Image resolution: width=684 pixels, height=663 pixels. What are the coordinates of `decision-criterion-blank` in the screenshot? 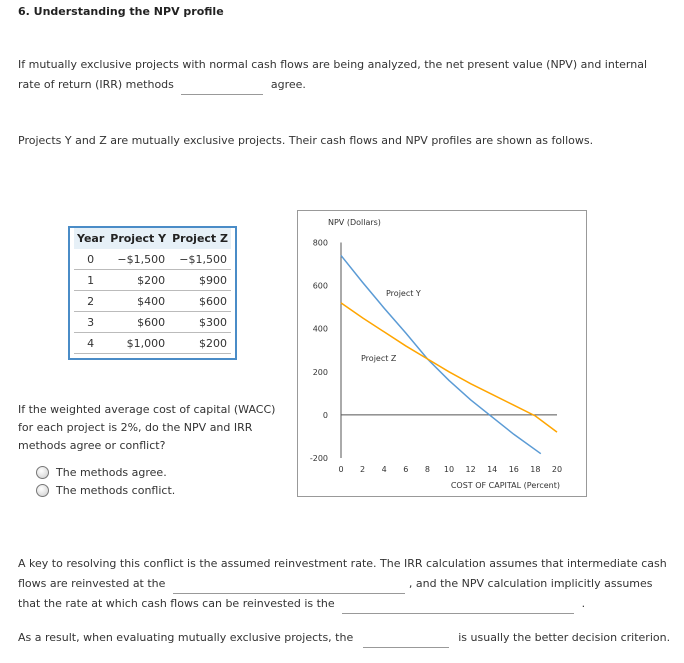 It's located at (405, 640).